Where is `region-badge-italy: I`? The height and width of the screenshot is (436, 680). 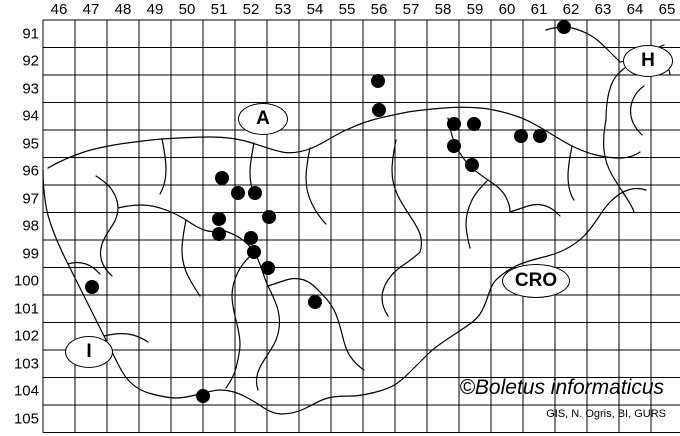 region-badge-italy: I is located at coordinates (89, 352).